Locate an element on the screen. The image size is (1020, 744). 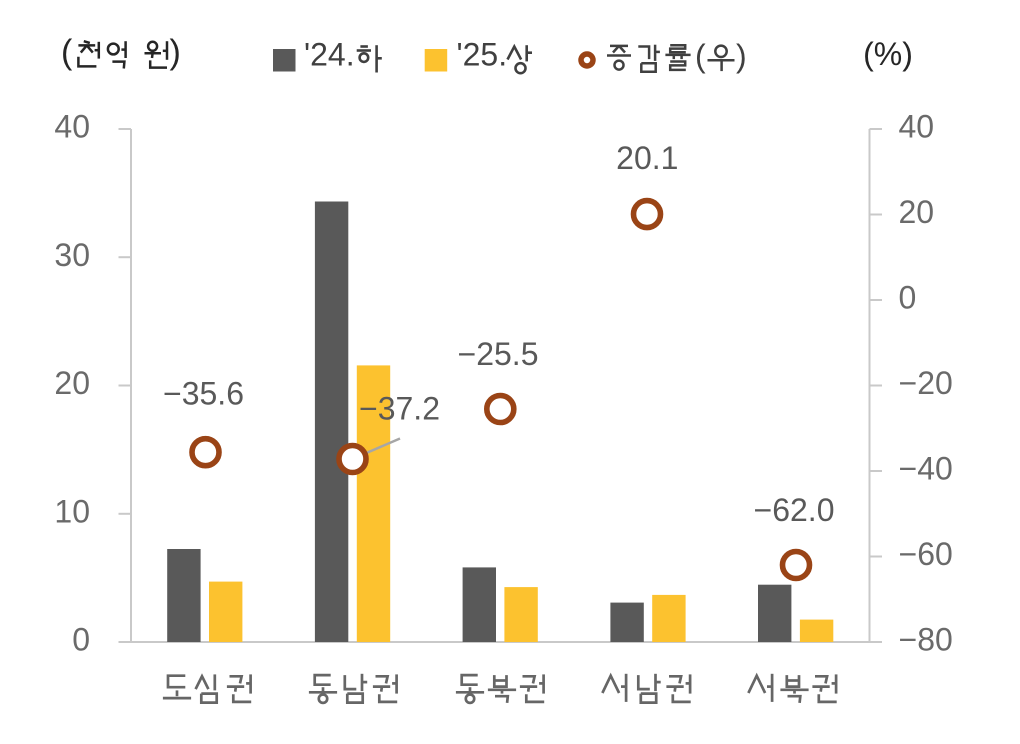
svg-text: −35.6 is located at coordinates (203, 394).